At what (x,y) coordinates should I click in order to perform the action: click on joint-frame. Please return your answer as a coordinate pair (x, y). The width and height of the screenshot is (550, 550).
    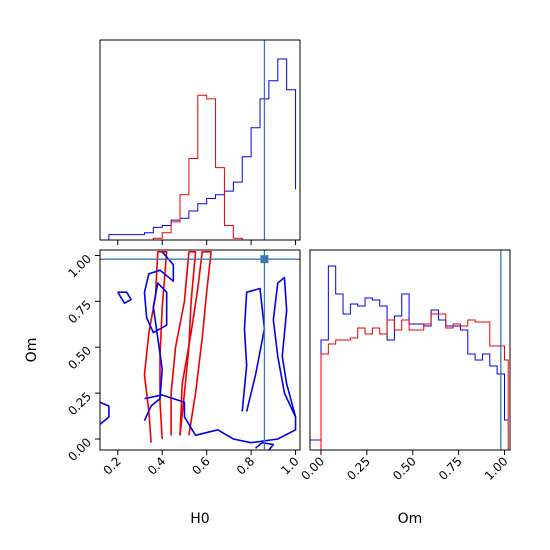
    Looking at the image, I should click on (200, 350).